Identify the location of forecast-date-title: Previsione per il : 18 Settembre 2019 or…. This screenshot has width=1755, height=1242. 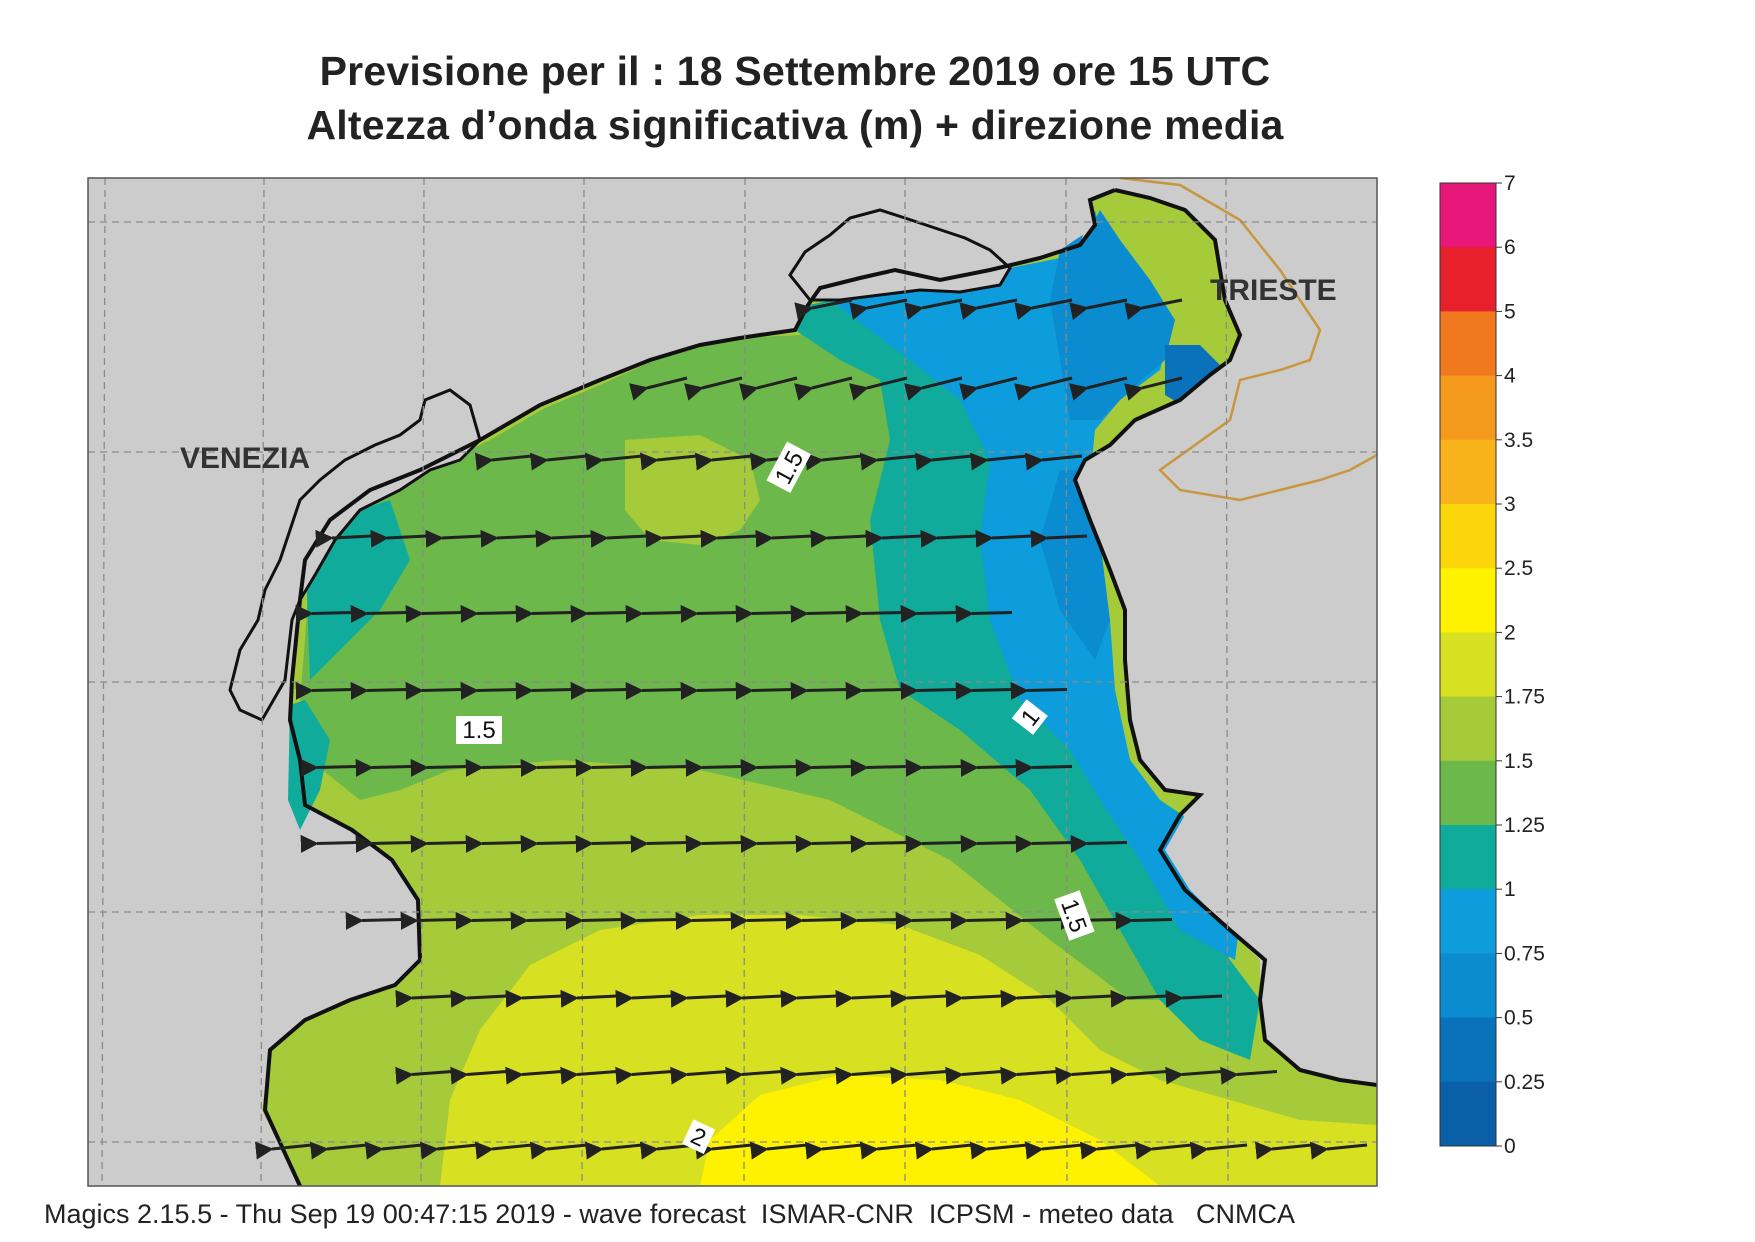
(795, 71).